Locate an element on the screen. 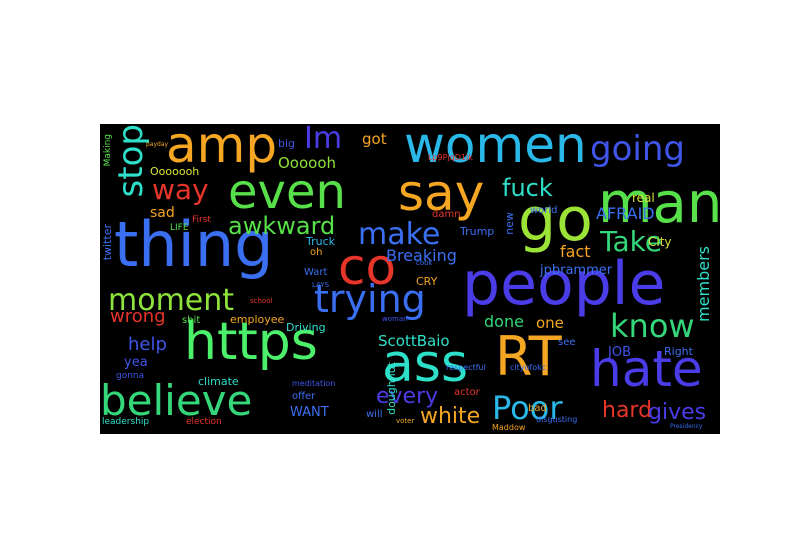 Image resolution: width=800 pixels, height=550 pixels. word-see: see is located at coordinates (567, 342).